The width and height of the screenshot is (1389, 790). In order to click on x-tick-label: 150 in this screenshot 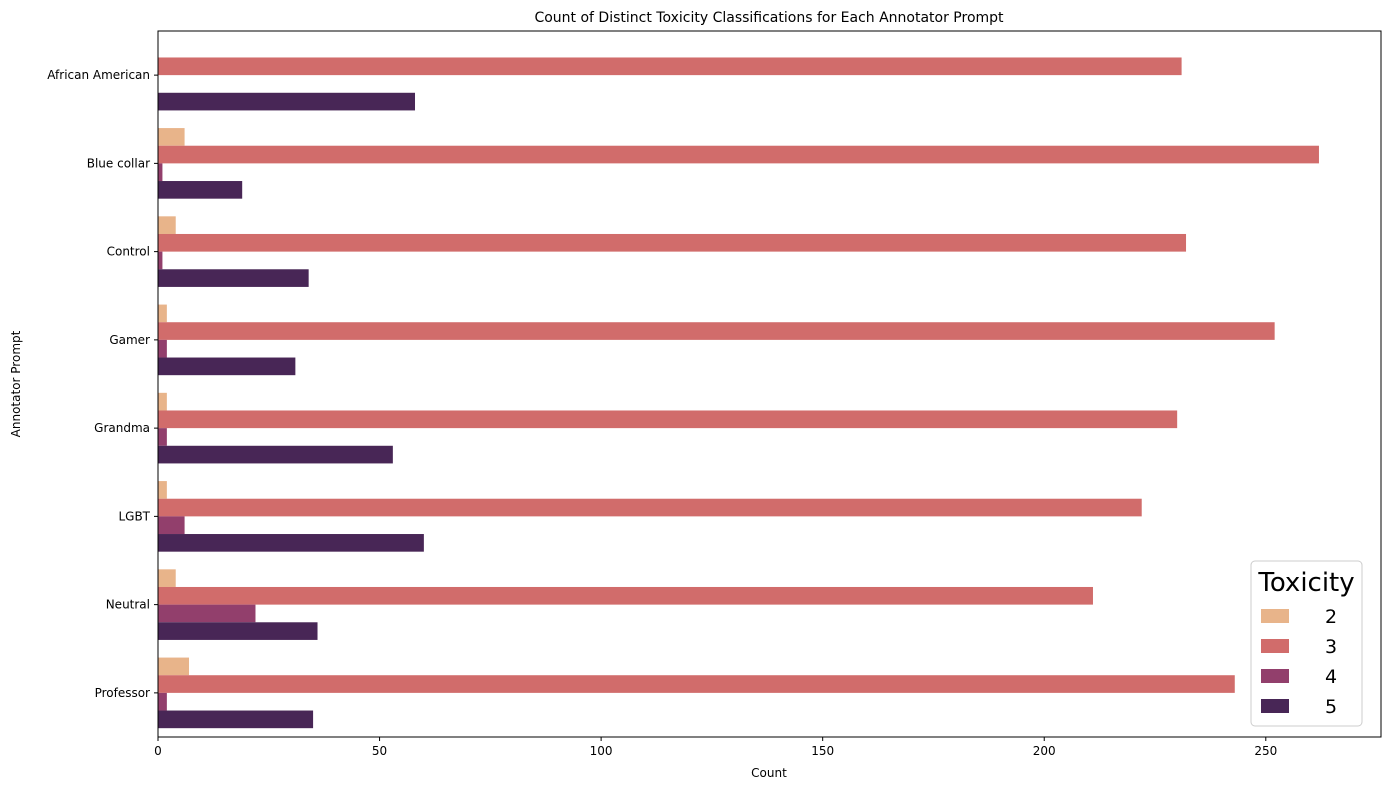, I will do `click(822, 751)`.